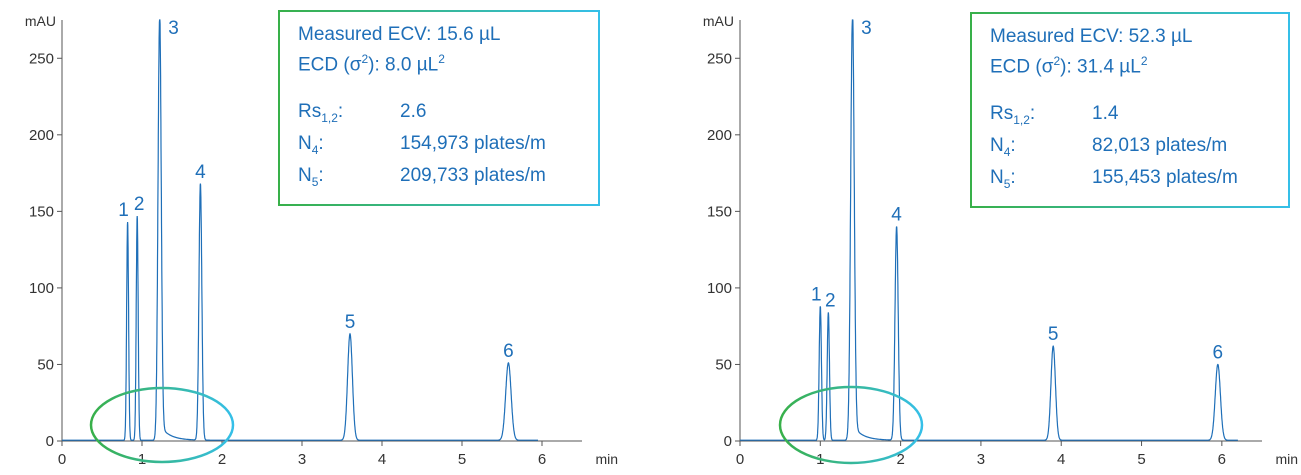  What do you see at coordinates (719, 211) in the screenshot?
I see `chart-2-y-tick-label: 150` at bounding box center [719, 211].